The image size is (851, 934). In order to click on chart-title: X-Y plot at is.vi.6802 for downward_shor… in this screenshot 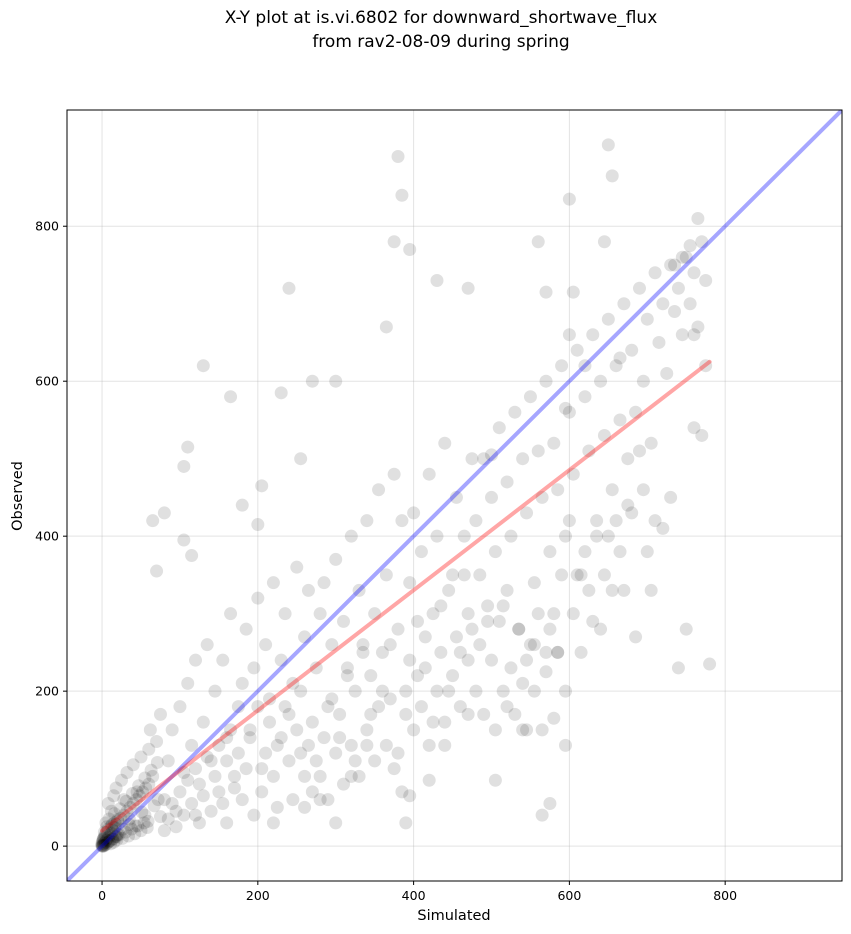, I will do `click(441, 30)`.